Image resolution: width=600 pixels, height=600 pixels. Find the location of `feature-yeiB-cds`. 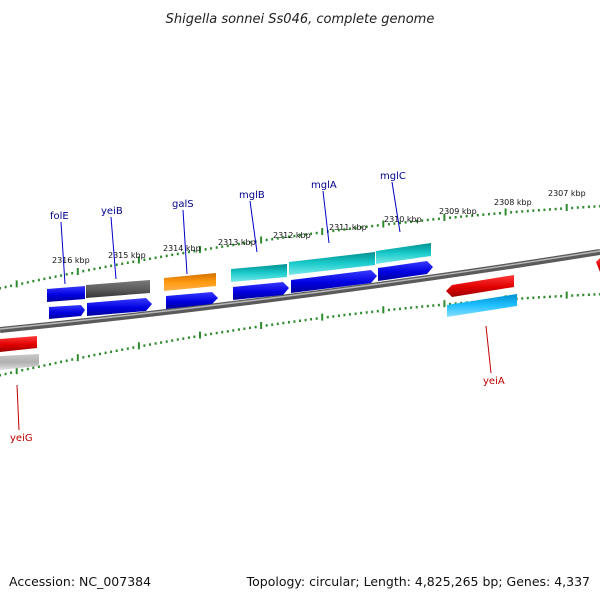

feature-yeiB-cds is located at coordinates (119, 307).